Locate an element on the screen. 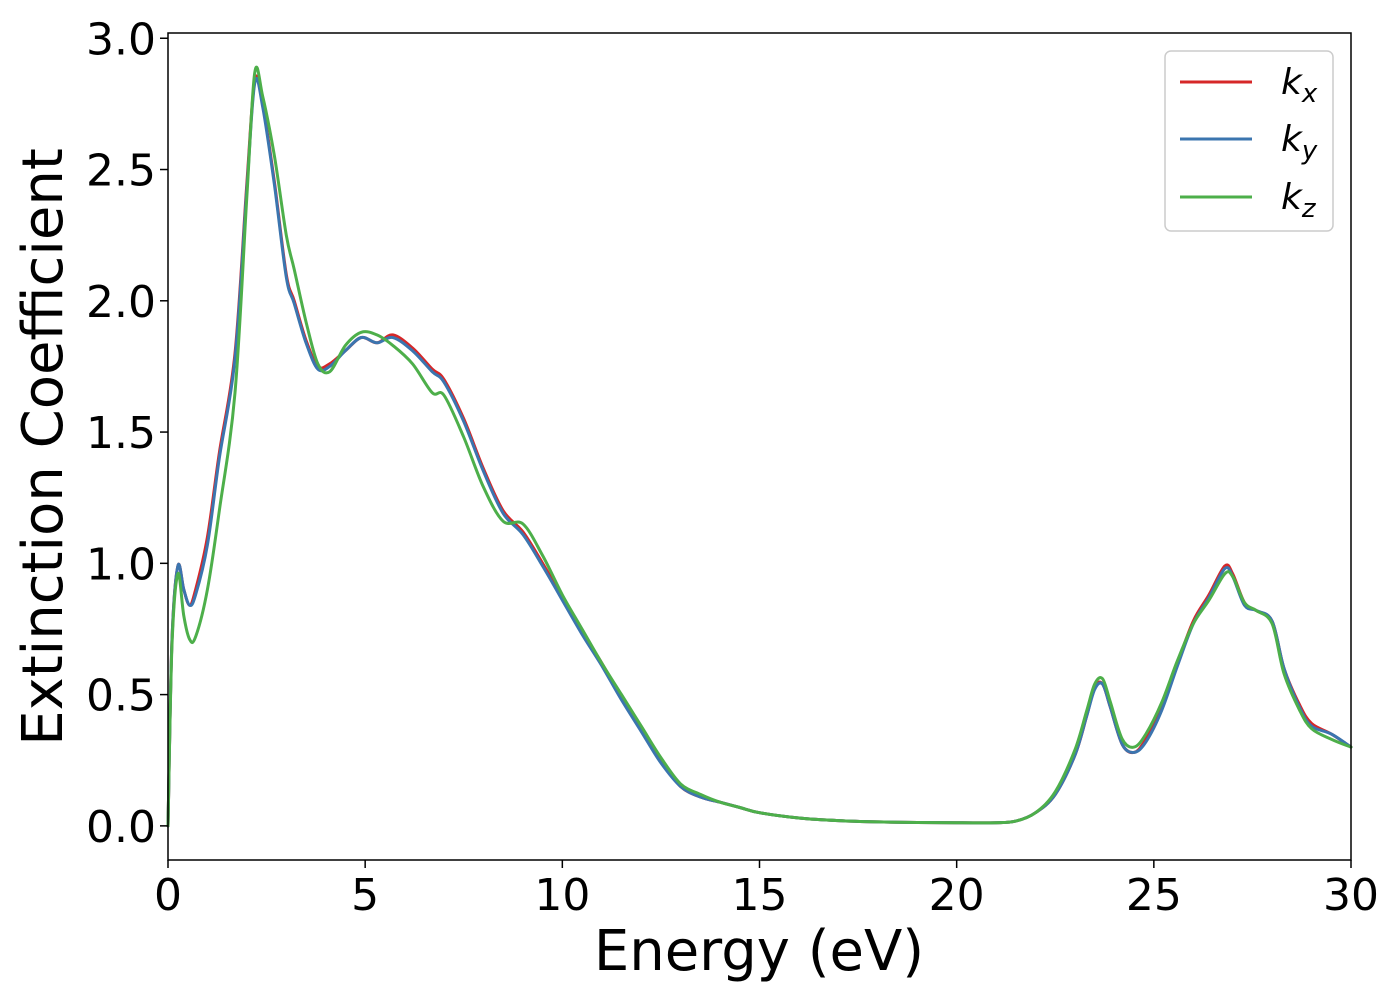 The width and height of the screenshot is (1400, 1000). legend-label-kx: kx is located at coordinates (1299, 85).